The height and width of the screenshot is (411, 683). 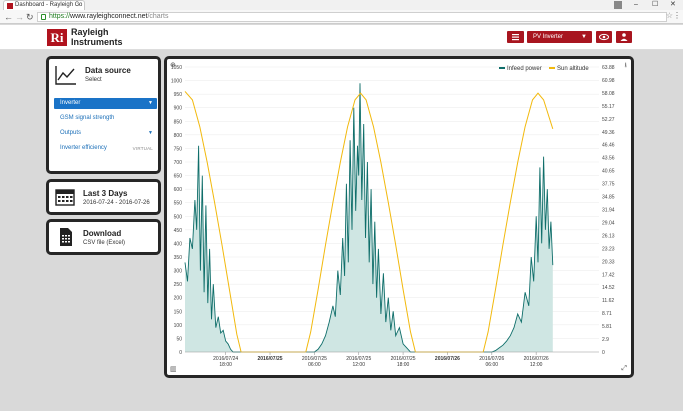 What do you see at coordinates (178, 244) in the screenshot?
I see `y-tick-label: 400` at bounding box center [178, 244].